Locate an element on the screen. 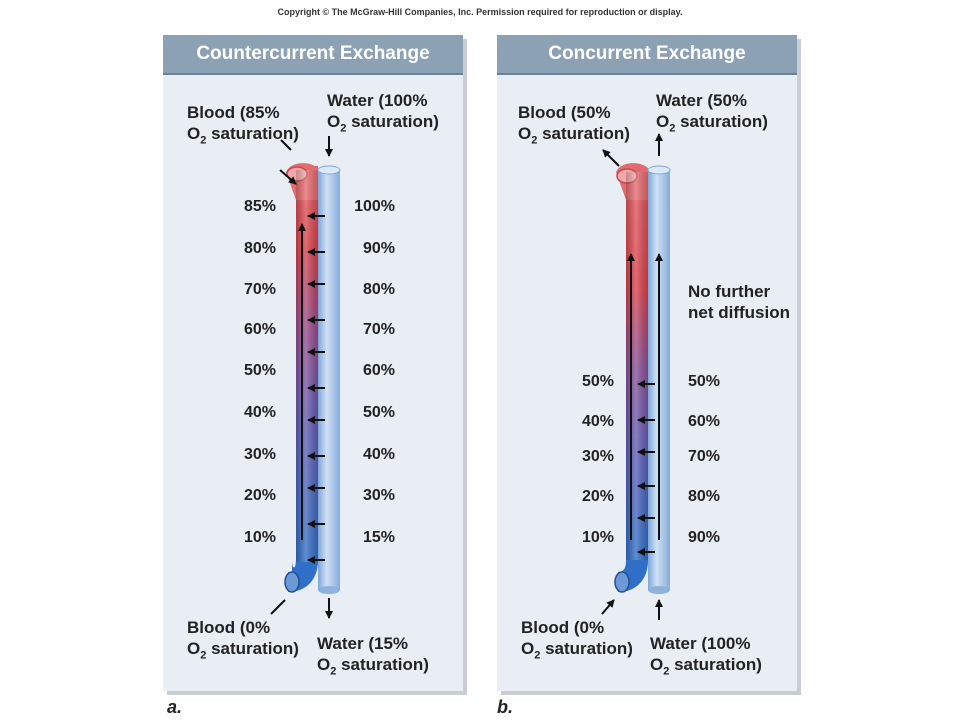  panel-b-water-value: 50% is located at coordinates (704, 381).